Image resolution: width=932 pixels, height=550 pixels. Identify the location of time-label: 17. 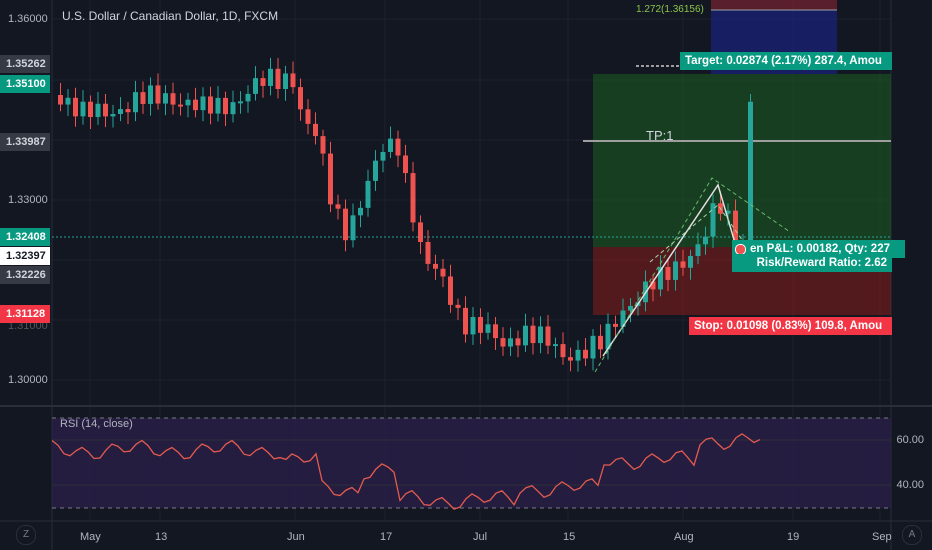
(386, 537).